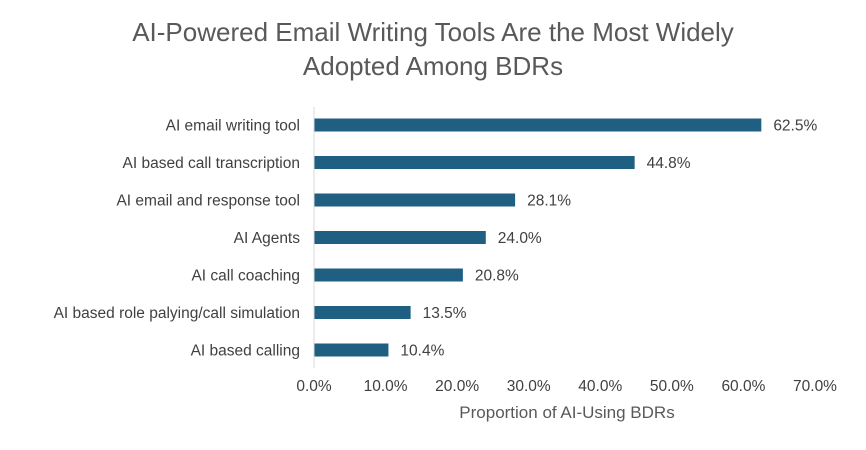 The image size is (866, 450). What do you see at coordinates (549, 201) in the screenshot?
I see `data-label: 28.1%` at bounding box center [549, 201].